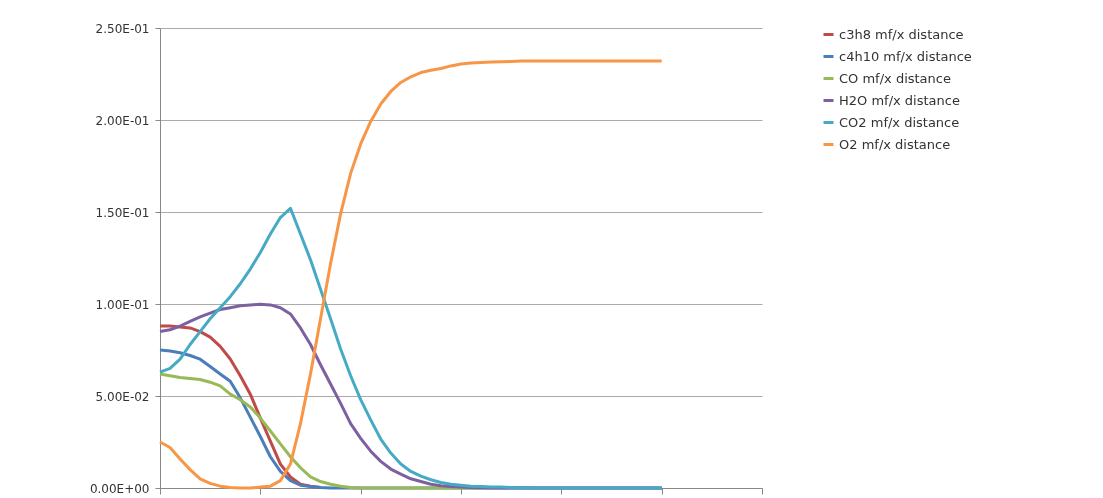 This screenshot has width=1103, height=498. Describe the element at coordinates (122, 212) in the screenshot. I see `y-tick-label: 1.50E-01` at that location.